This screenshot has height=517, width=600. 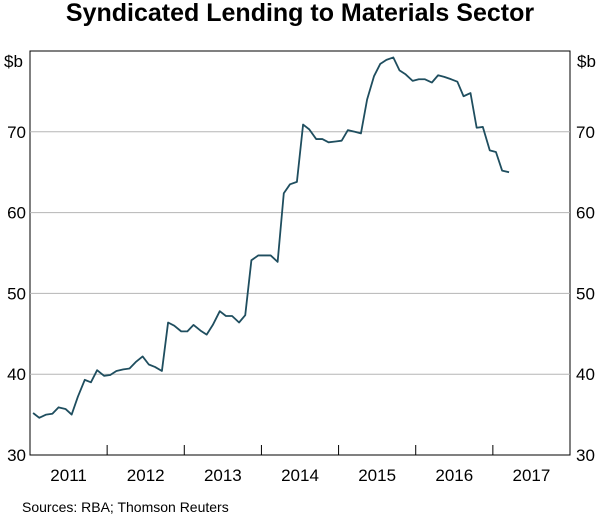 What do you see at coordinates (585, 213) in the screenshot?
I see `y-tick-right-60: 60` at bounding box center [585, 213].